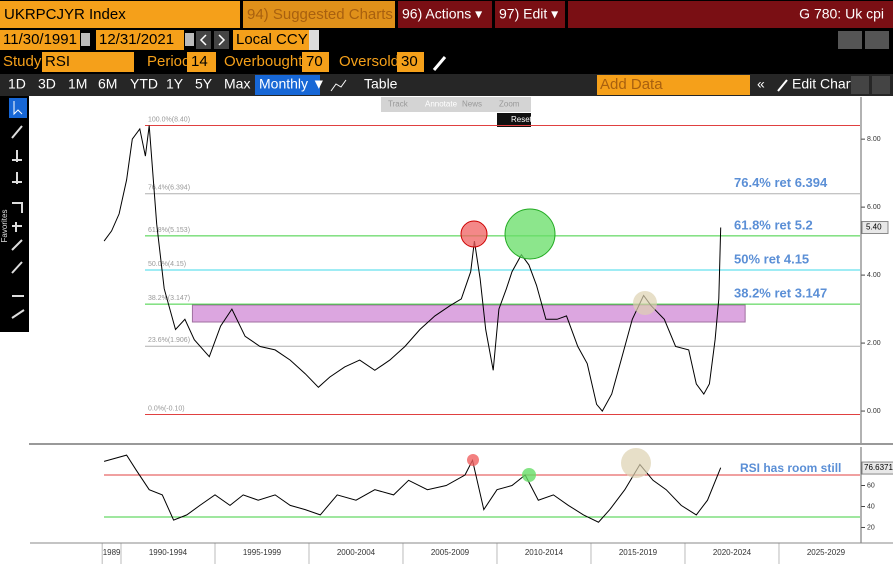 Image resolution: width=893 pixels, height=564 pixels. I want to click on x-tick-label: 2010-2014, so click(544, 552).